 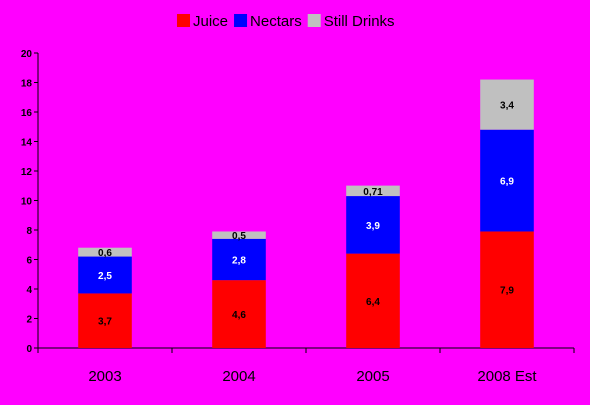 I want to click on bar-still-drinks-2004, so click(x=239, y=235).